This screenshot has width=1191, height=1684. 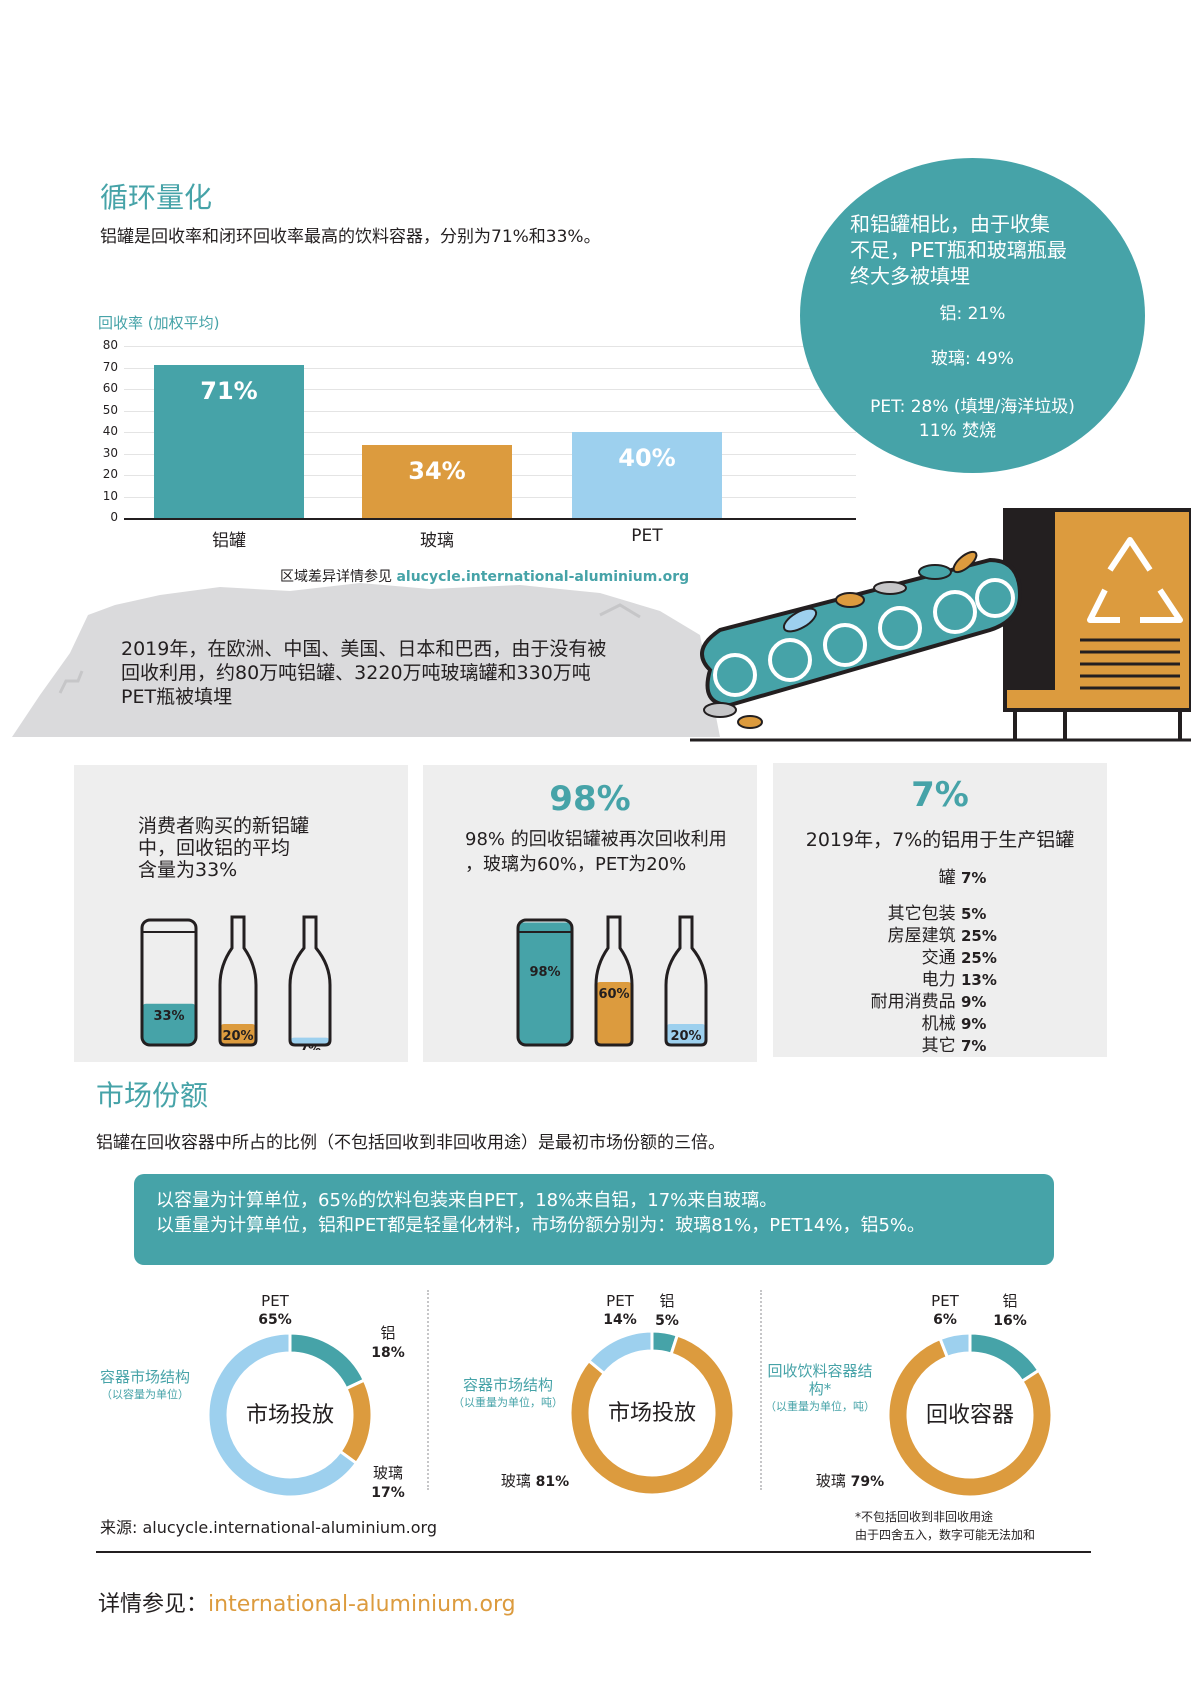 I want to click on landfill-pile-graphic, so click(x=366, y=660).